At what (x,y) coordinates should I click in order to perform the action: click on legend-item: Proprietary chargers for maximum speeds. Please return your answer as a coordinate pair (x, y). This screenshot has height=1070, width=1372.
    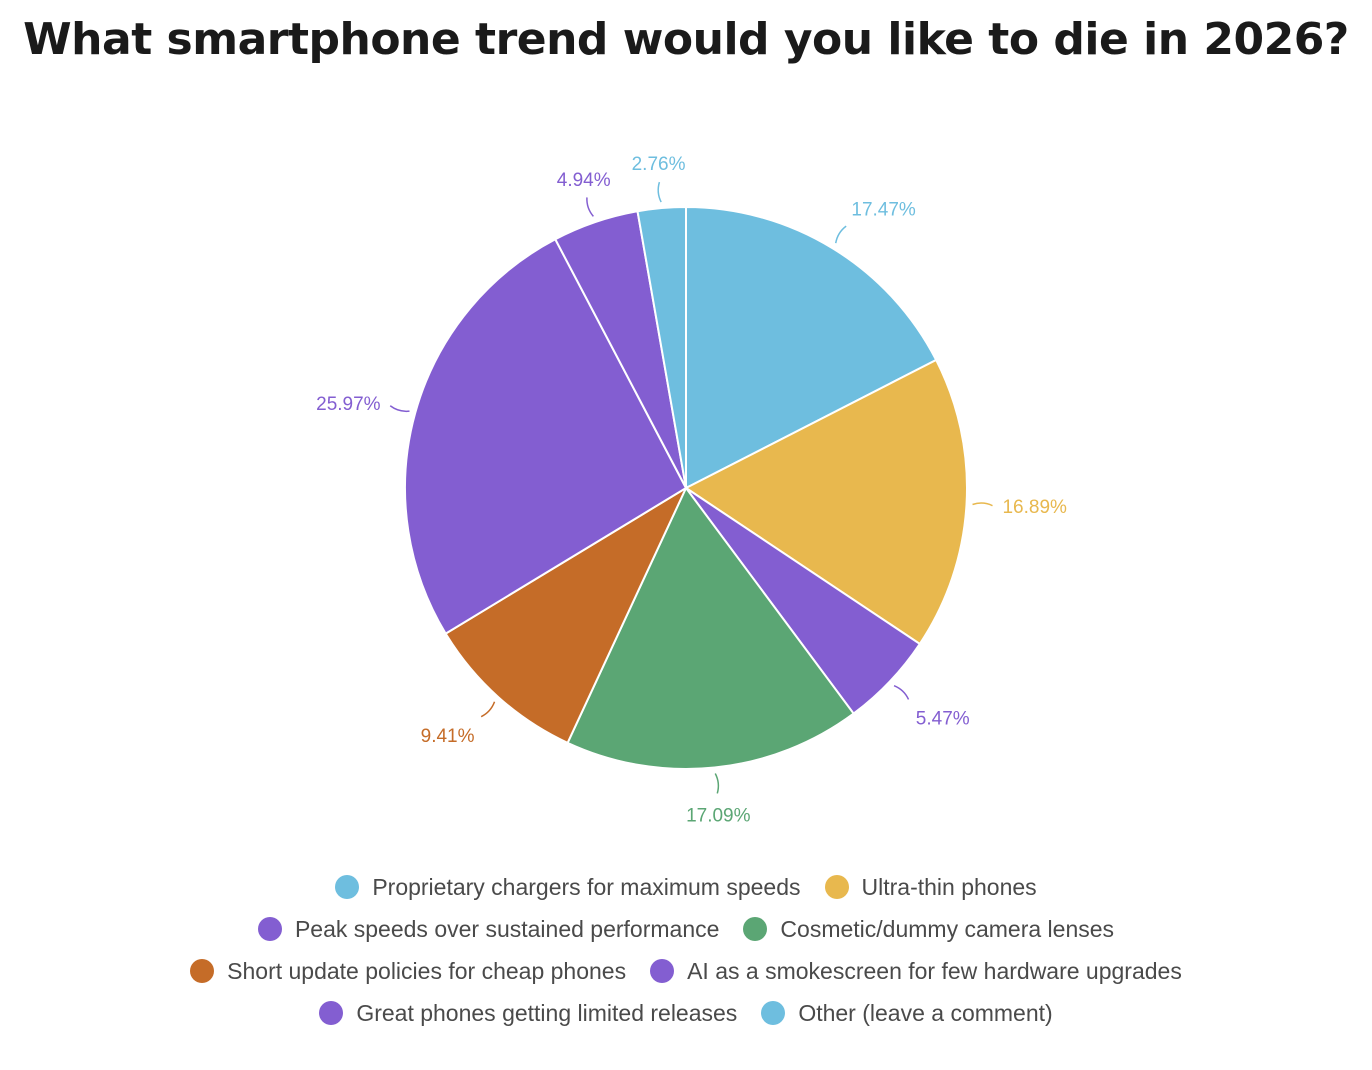
    Looking at the image, I should click on (568, 887).